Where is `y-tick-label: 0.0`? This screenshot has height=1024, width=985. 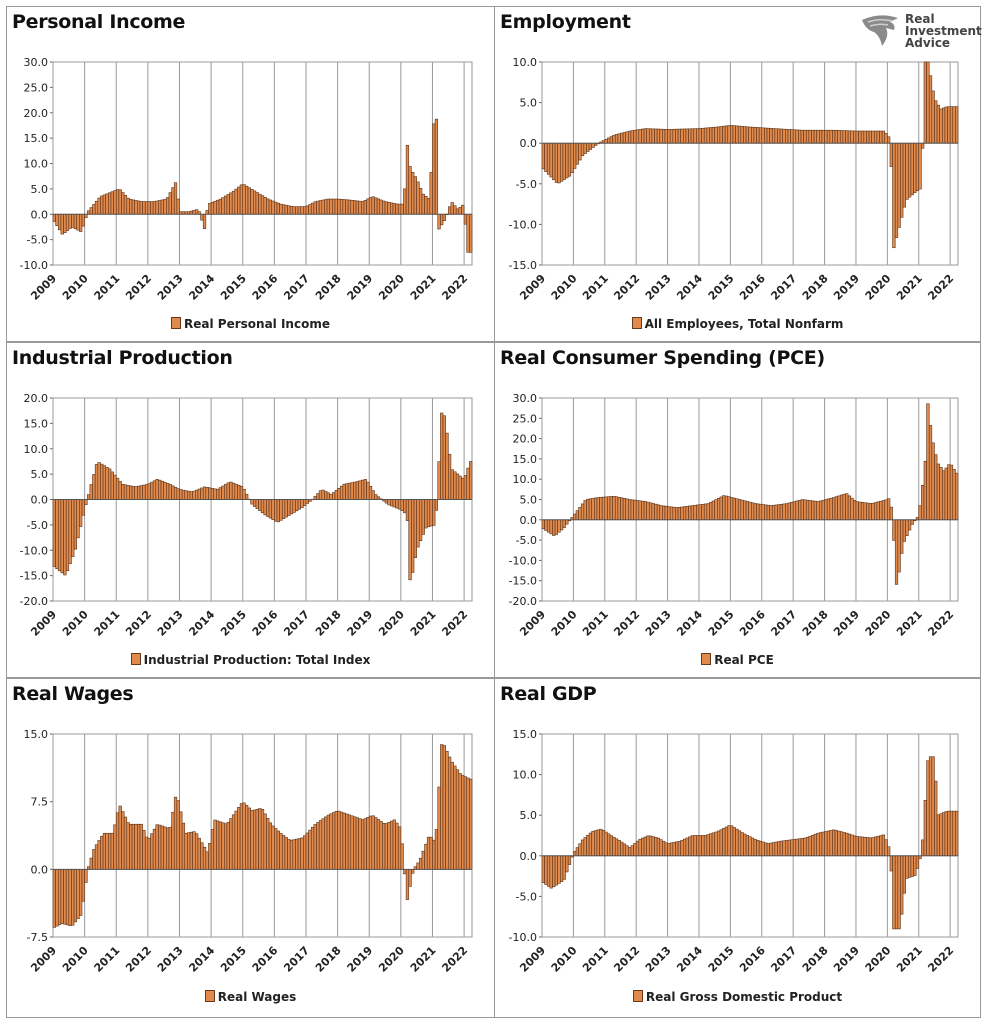 y-tick-label: 0.0 is located at coordinates (40, 500).